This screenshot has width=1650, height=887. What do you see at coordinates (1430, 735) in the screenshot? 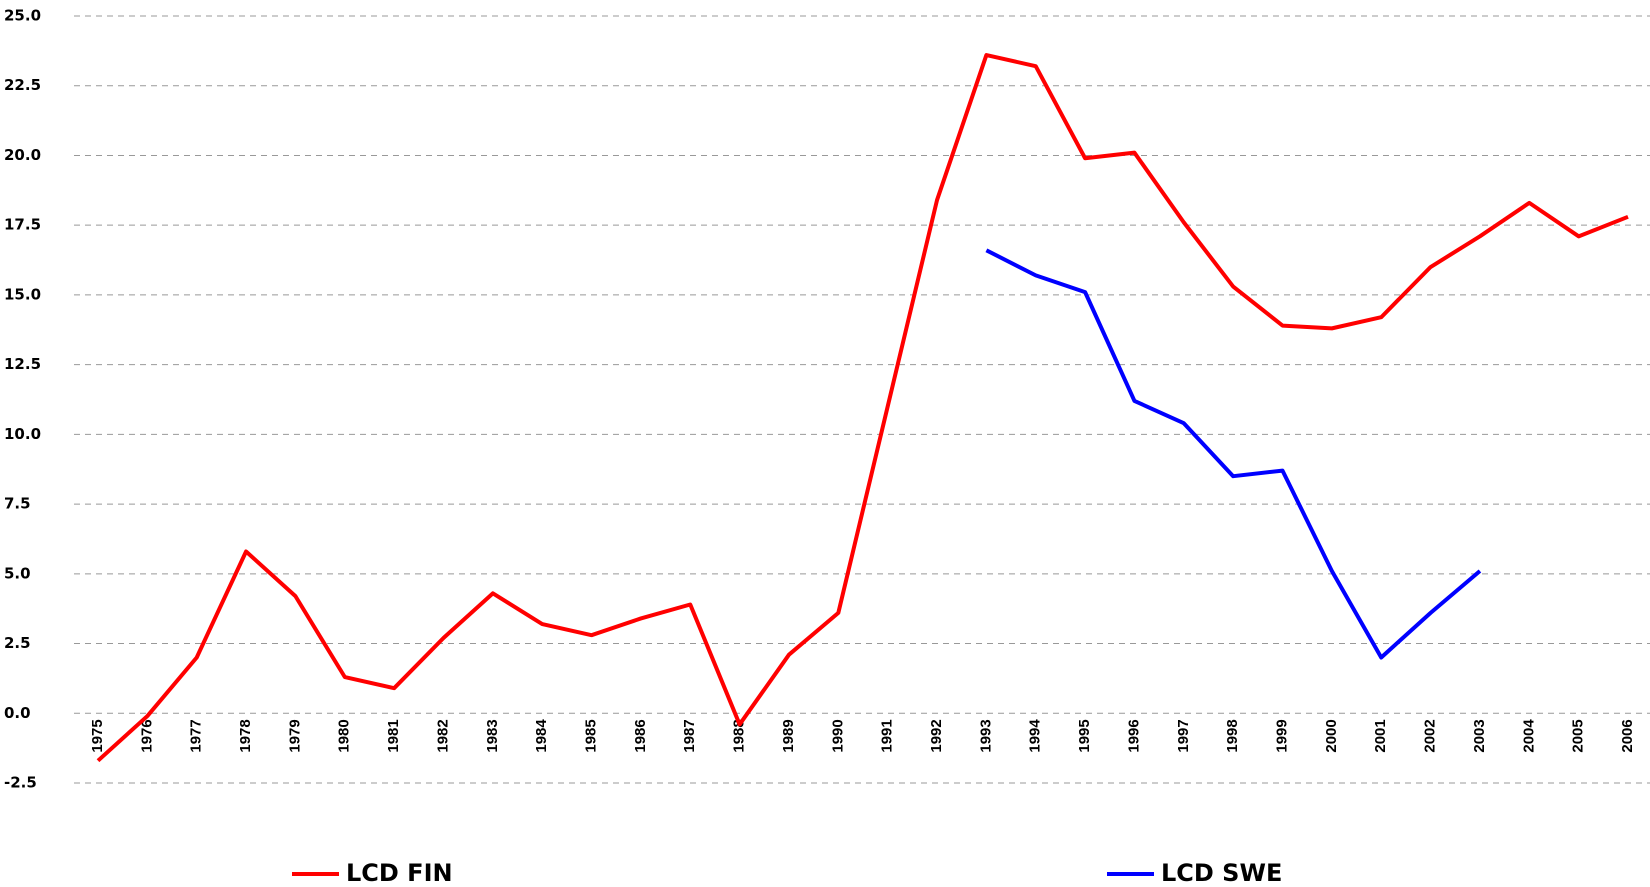
I see `x-tick-label: 2002` at bounding box center [1430, 735].